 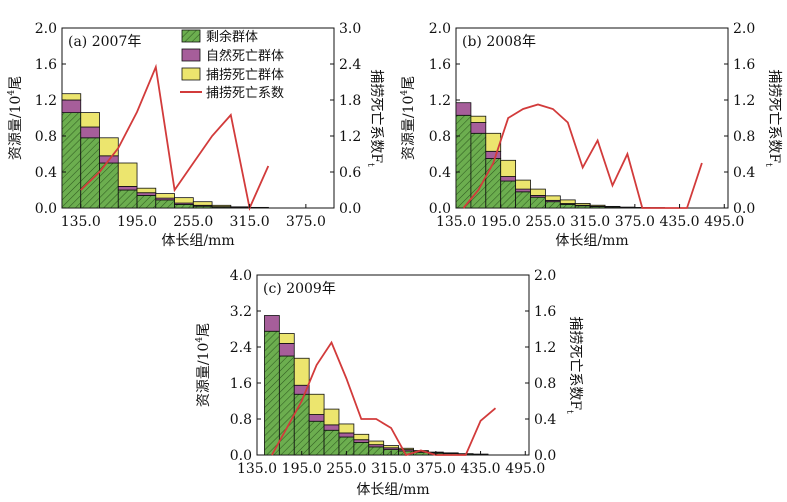 I want to click on x-tick-label-c-1: 195.0, so click(x=302, y=469).